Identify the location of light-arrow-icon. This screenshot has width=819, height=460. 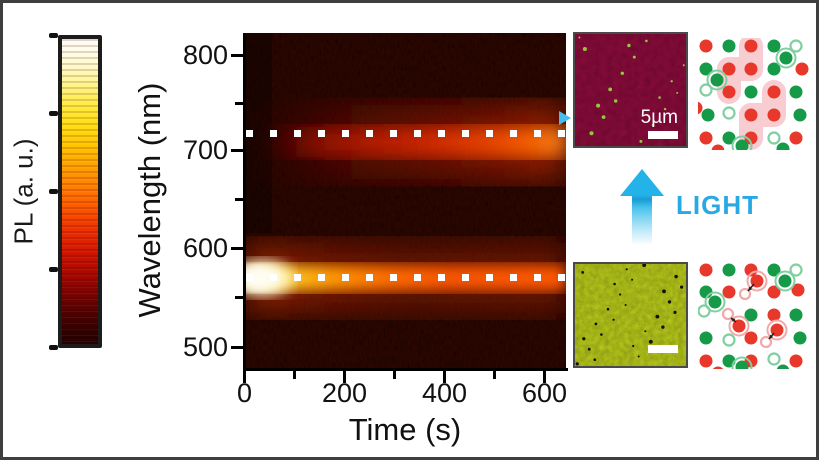
(642, 207).